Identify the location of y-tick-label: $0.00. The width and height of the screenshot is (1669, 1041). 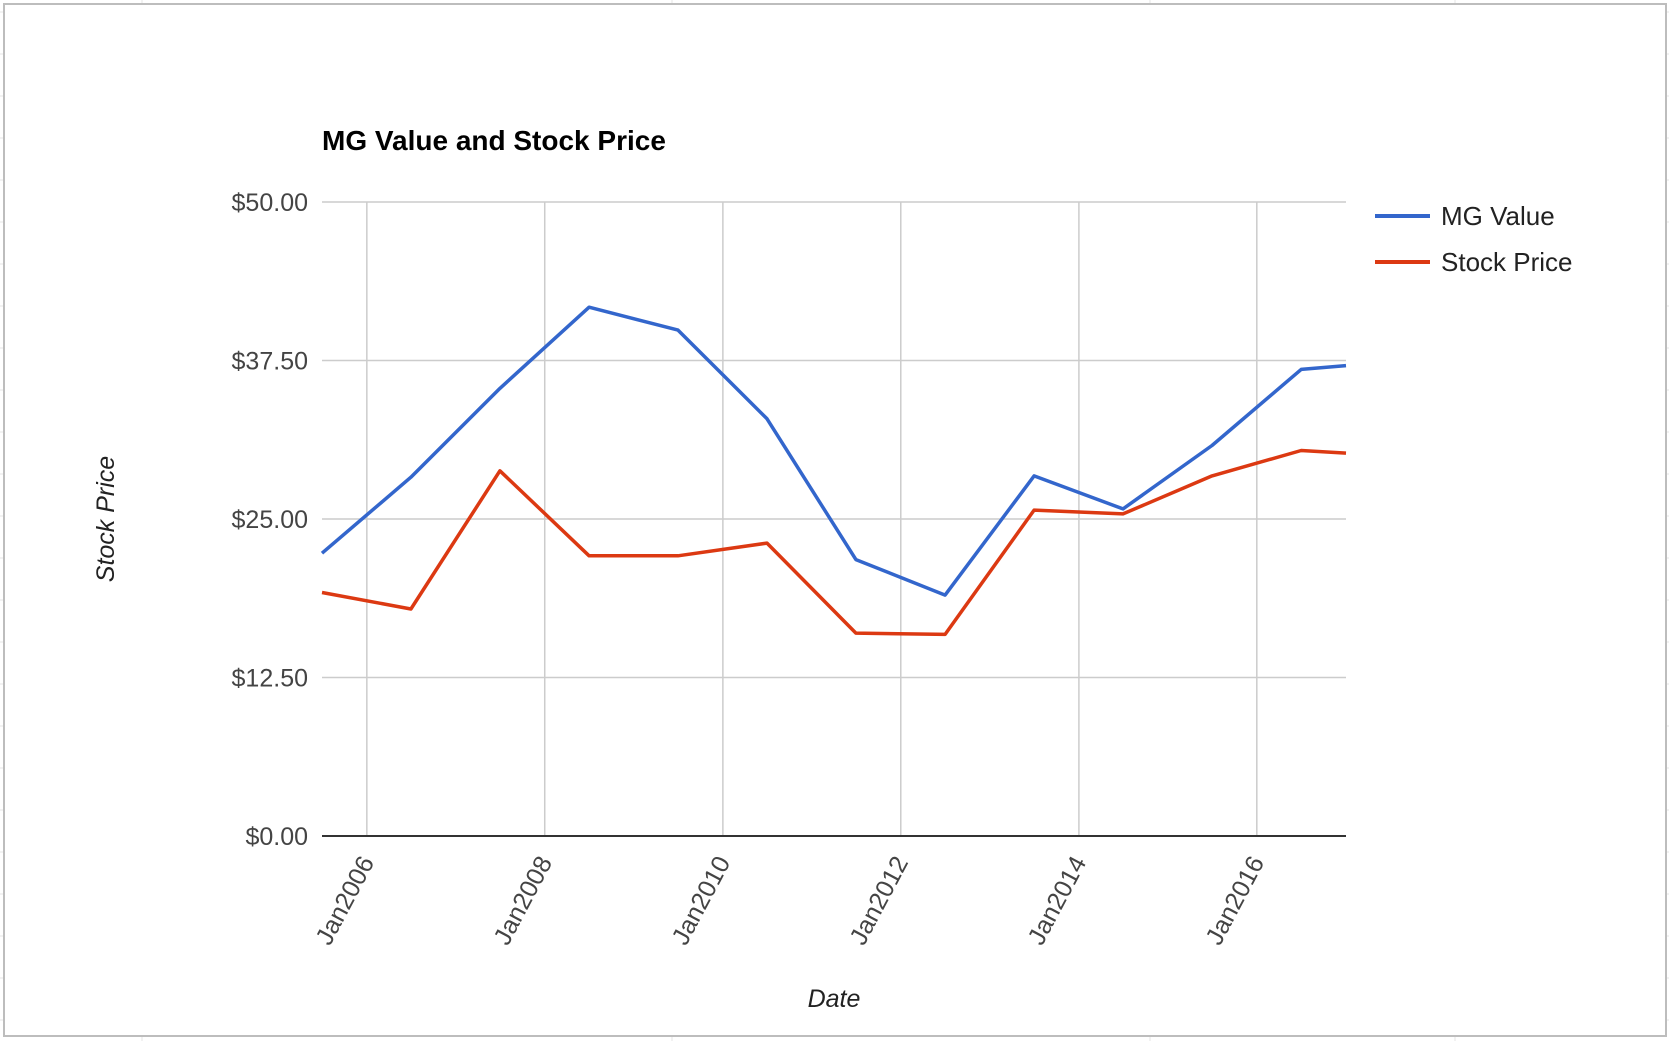
(276, 837).